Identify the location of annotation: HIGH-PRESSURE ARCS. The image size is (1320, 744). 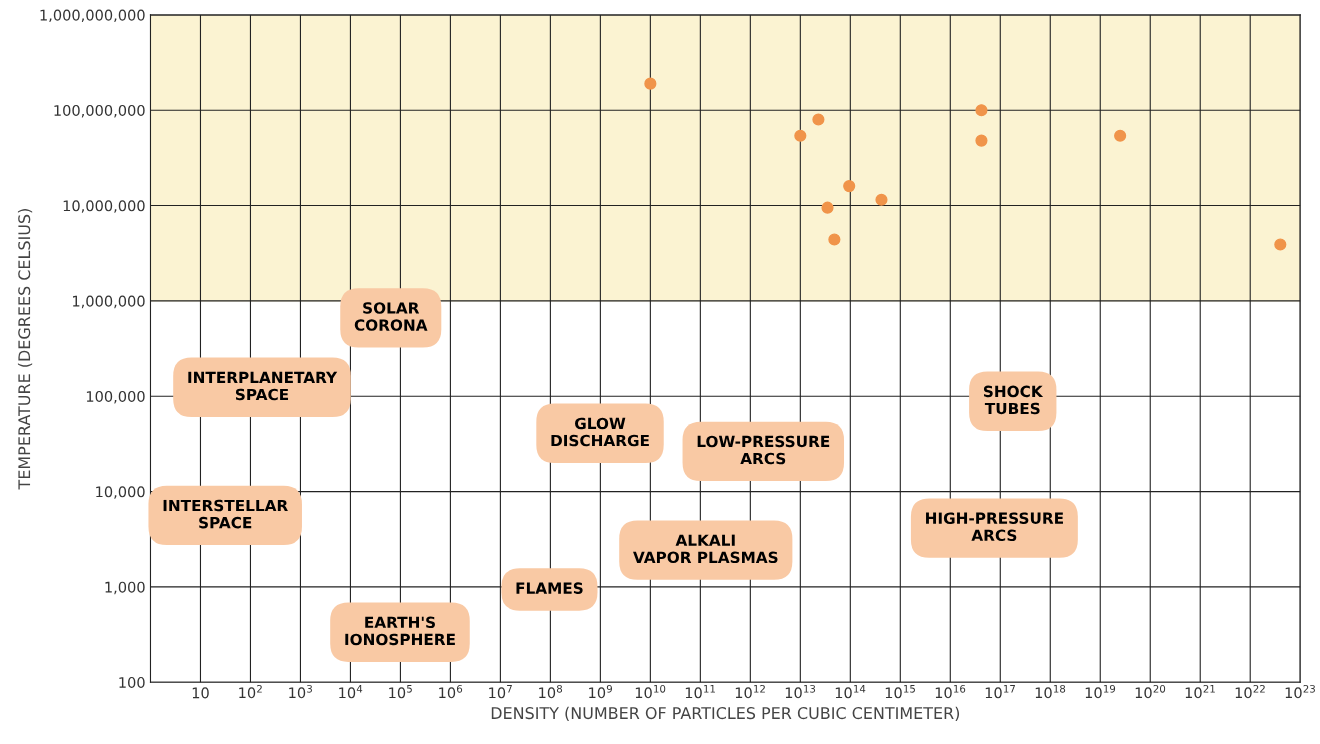
(994, 527).